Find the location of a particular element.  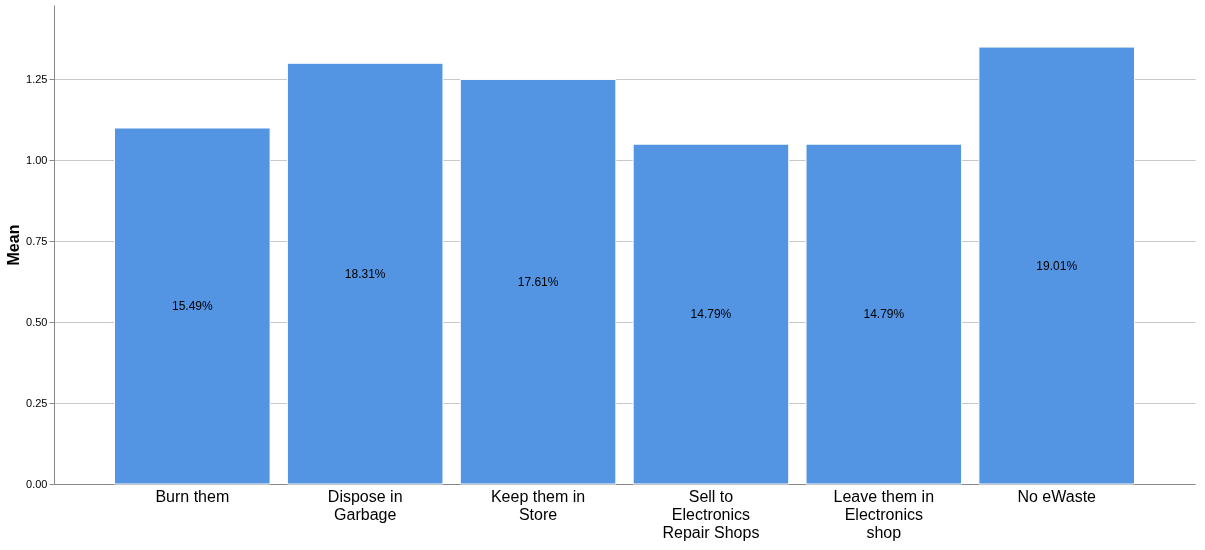

x-tick-label: Sell to Electronics Repair Shops is located at coordinates (711, 514).